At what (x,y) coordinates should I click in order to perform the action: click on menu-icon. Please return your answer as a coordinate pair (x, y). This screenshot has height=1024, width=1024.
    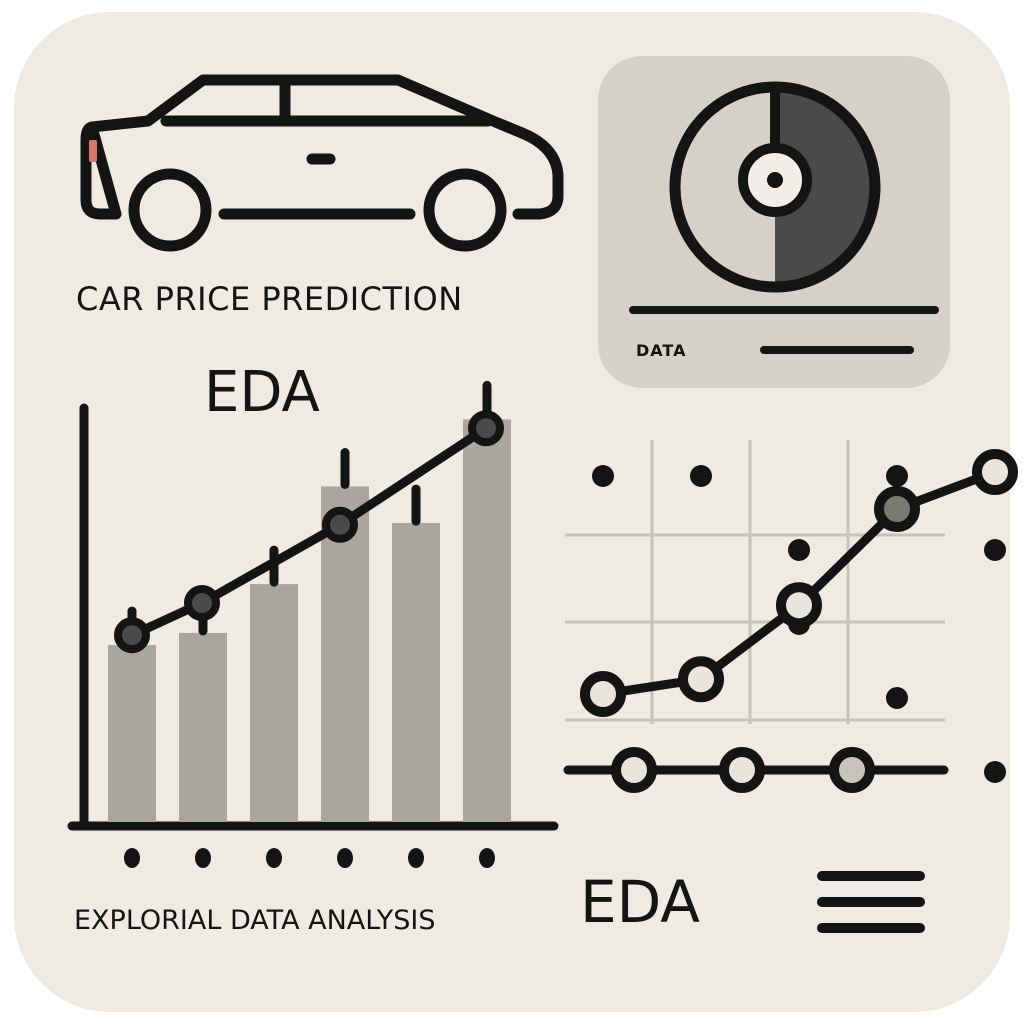
    Looking at the image, I should click on (871, 902).